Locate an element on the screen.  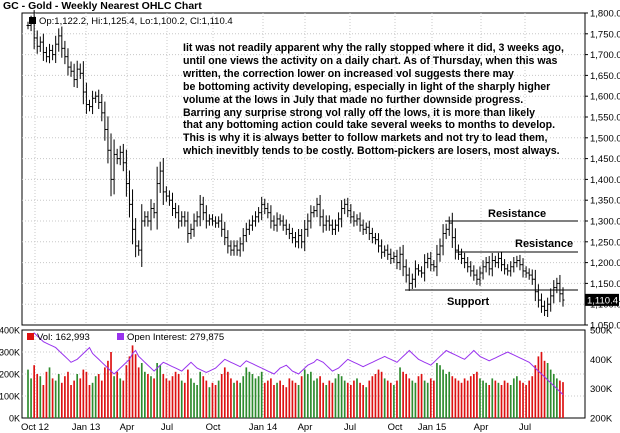
oi-legend-swatch is located at coordinates (120, 336).